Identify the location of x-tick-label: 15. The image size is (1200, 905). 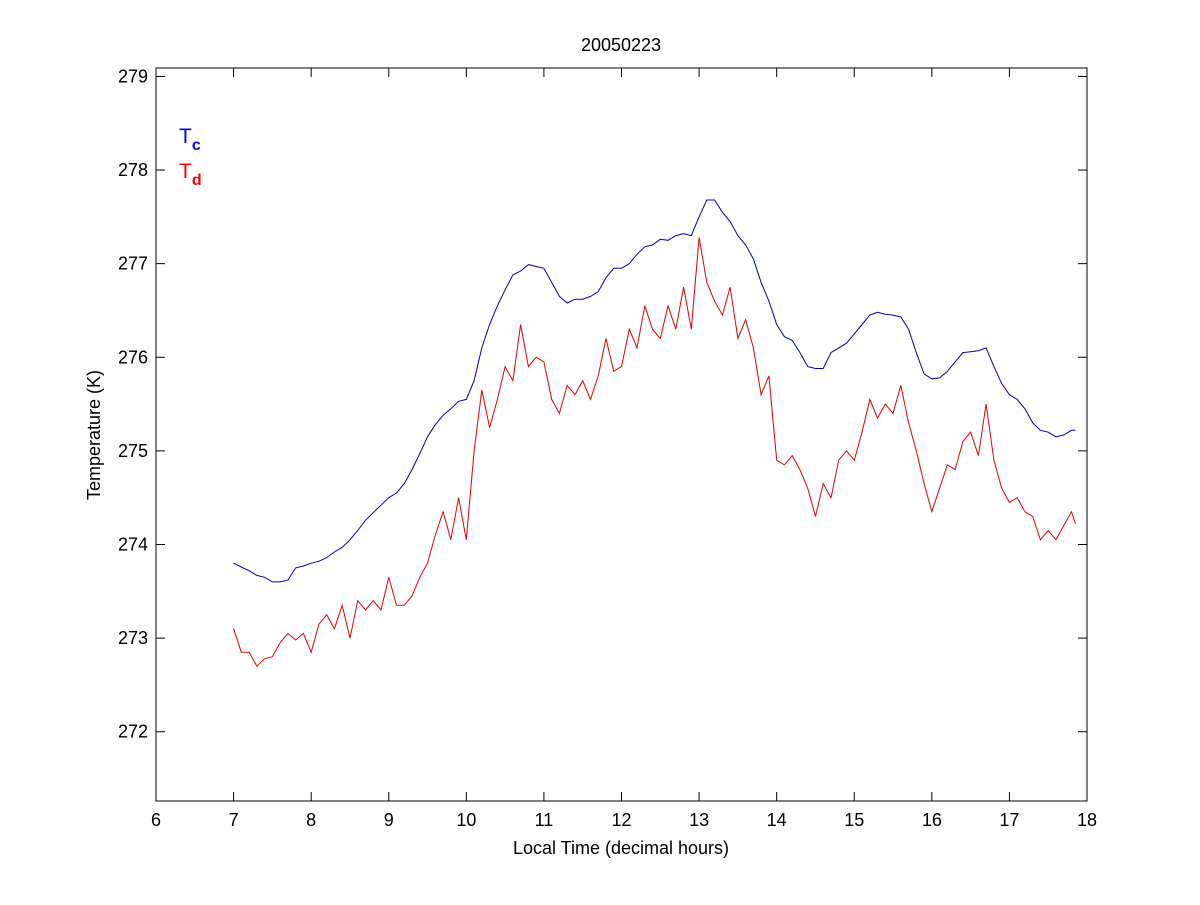
(854, 820).